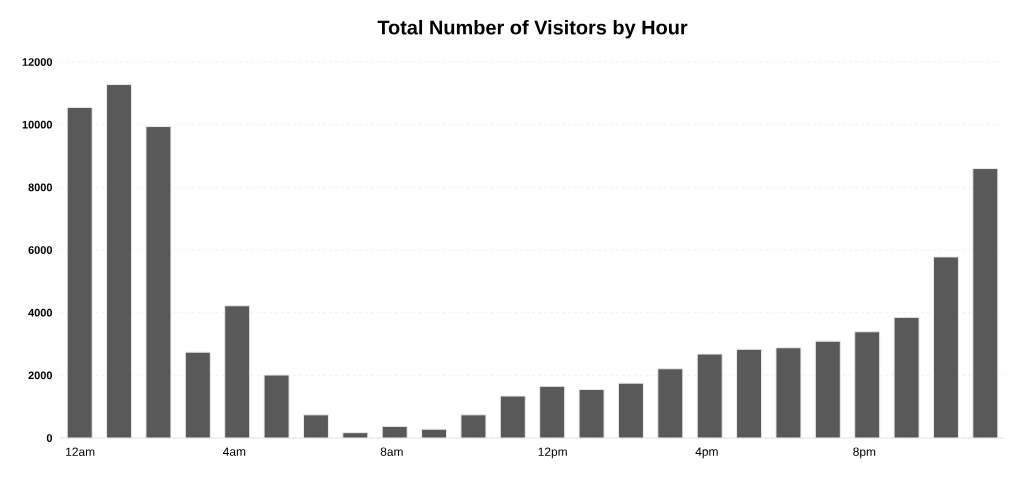 Image resolution: width=1030 pixels, height=480 pixels. What do you see at coordinates (37, 124) in the screenshot?
I see `y-tick-label: 10000` at bounding box center [37, 124].